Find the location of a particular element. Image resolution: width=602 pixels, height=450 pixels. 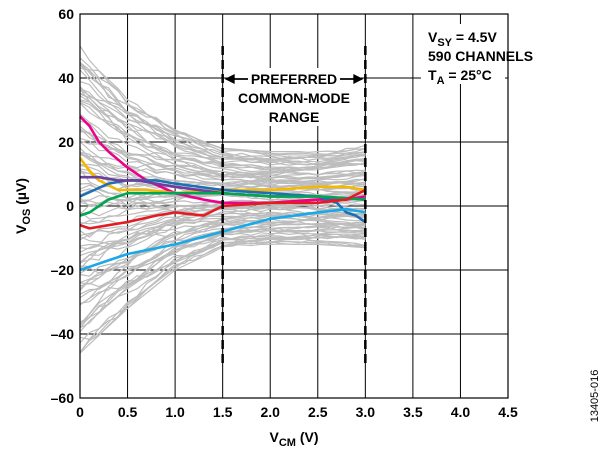

x-tick-label: 0 is located at coordinates (80, 412).